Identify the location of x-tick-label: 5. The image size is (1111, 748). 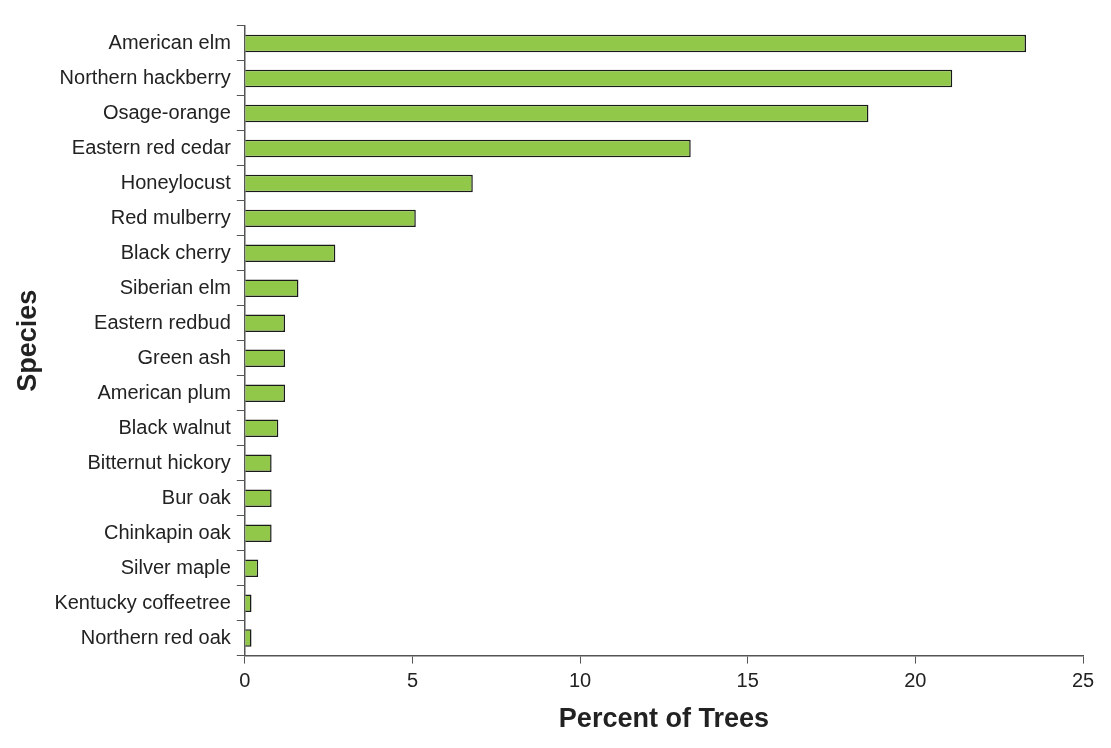
(412, 680).